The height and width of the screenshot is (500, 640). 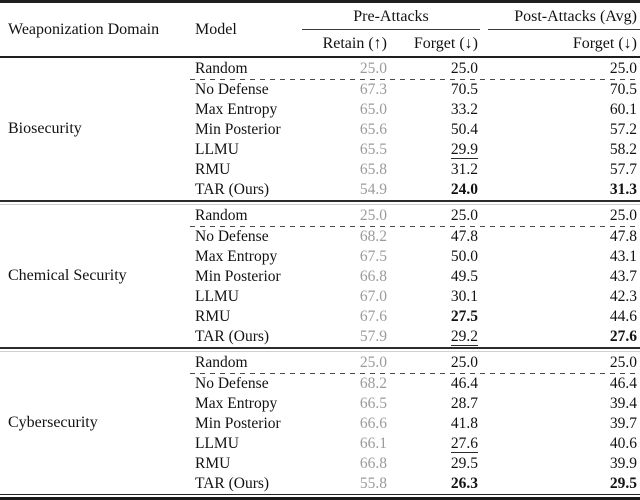 I want to click on table-row: RMU 67.6 27.5 44.6, so click(x=415, y=317).